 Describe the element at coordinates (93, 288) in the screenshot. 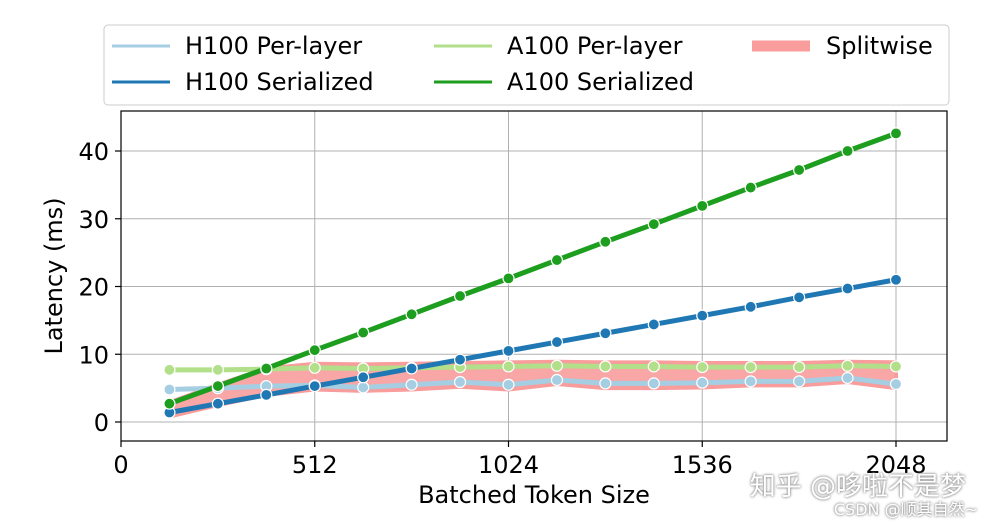

I see `y-tick-label: 20` at that location.